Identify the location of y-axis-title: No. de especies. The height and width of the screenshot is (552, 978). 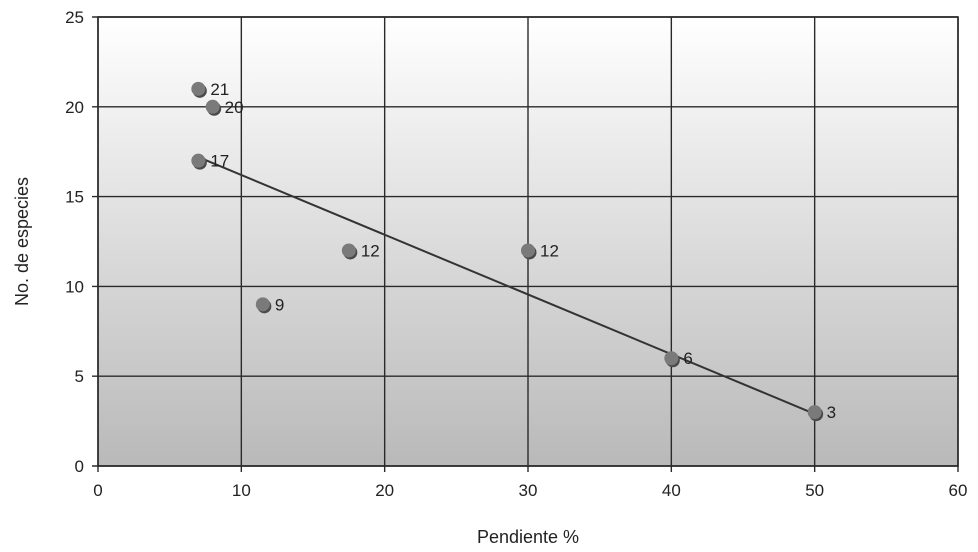
(22, 241).